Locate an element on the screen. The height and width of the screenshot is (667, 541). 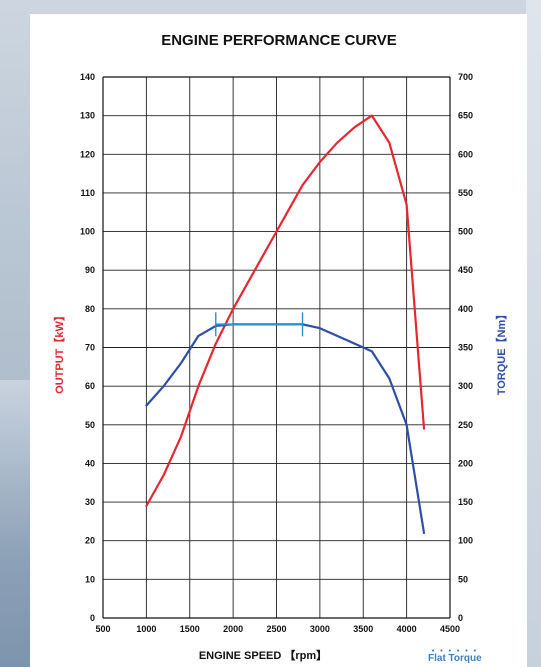
x-tick-label: 500 is located at coordinates (102, 629).